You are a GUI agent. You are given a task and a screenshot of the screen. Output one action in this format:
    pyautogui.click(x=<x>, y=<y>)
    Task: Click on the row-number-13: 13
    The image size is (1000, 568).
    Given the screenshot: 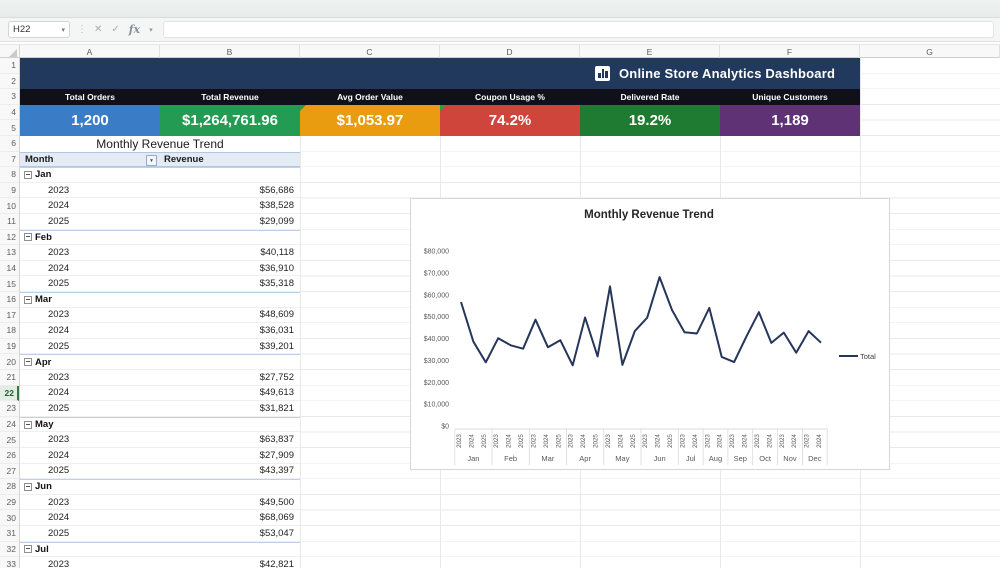 What is the action you would take?
    pyautogui.click(x=9, y=253)
    